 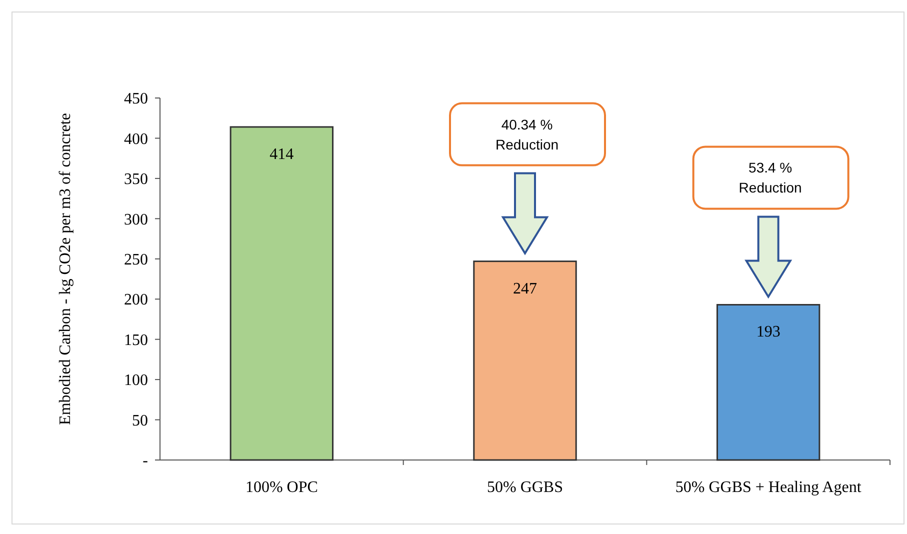 What do you see at coordinates (525, 289) in the screenshot?
I see `data-label: 247` at bounding box center [525, 289].